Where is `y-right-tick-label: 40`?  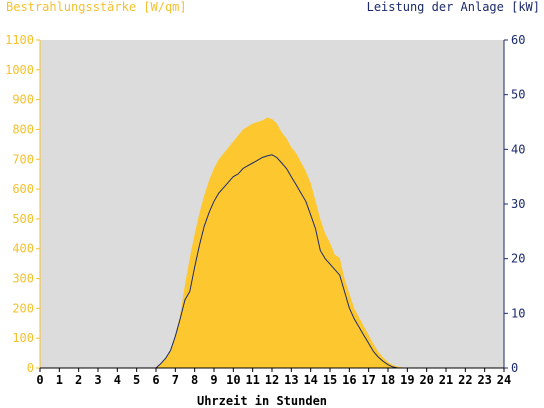
y-right-tick-label: 40 is located at coordinates (518, 149).